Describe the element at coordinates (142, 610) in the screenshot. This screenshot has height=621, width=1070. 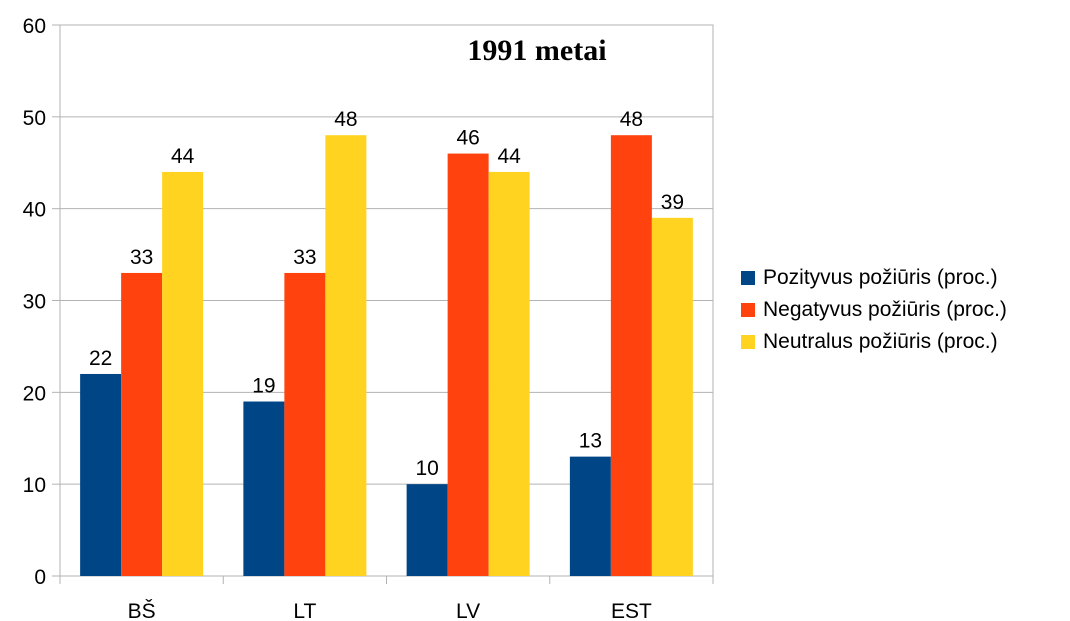
I see `x-tick-label: BŠ` at that location.